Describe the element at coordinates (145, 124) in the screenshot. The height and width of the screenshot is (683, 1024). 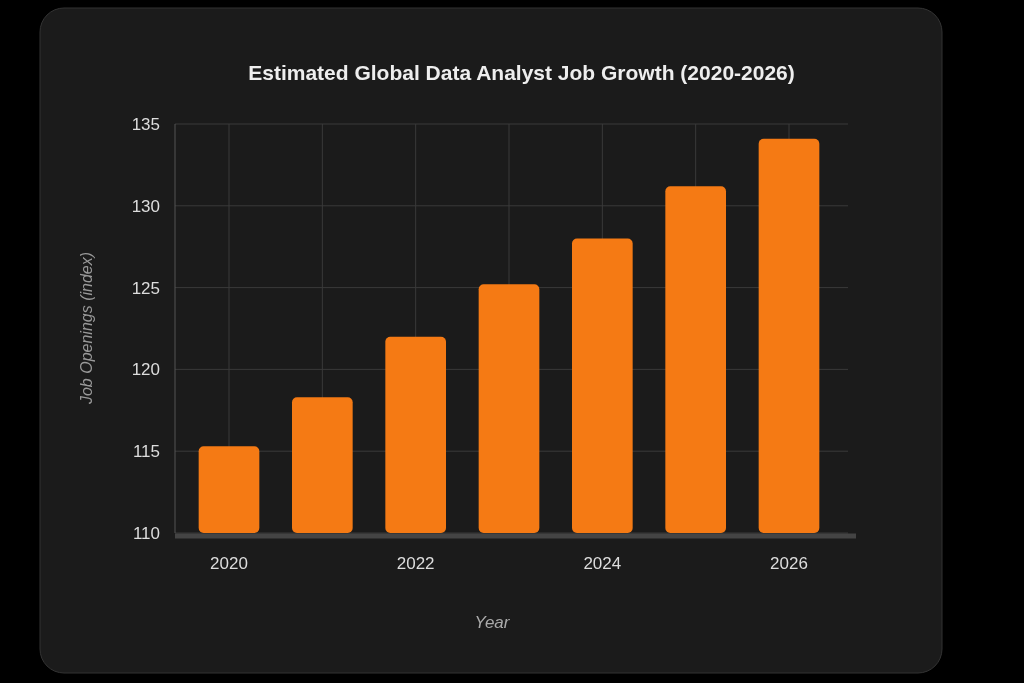
I see `y-tick-label: 135` at that location.